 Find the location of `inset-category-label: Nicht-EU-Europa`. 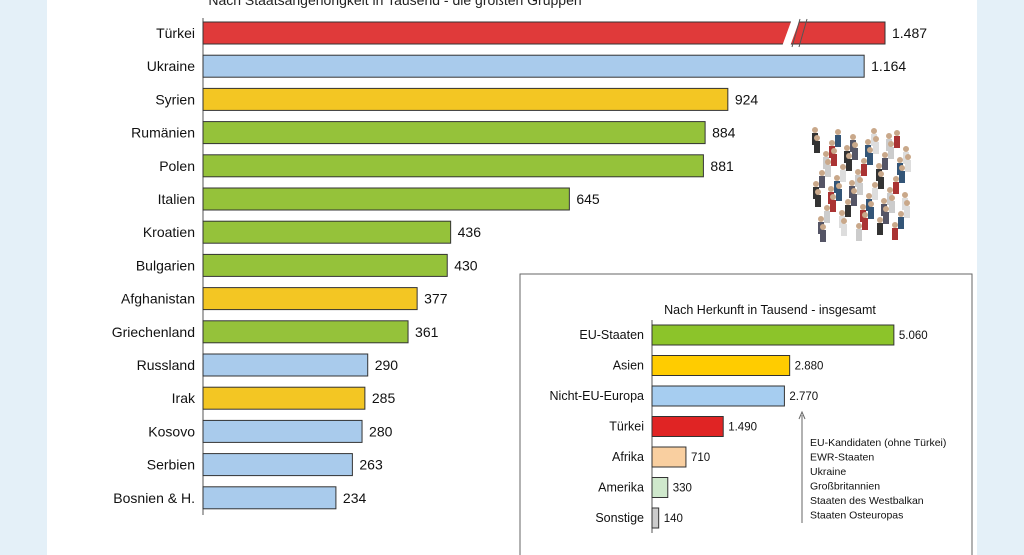

inset-category-label: Nicht-EU-Europa is located at coordinates (597, 396).